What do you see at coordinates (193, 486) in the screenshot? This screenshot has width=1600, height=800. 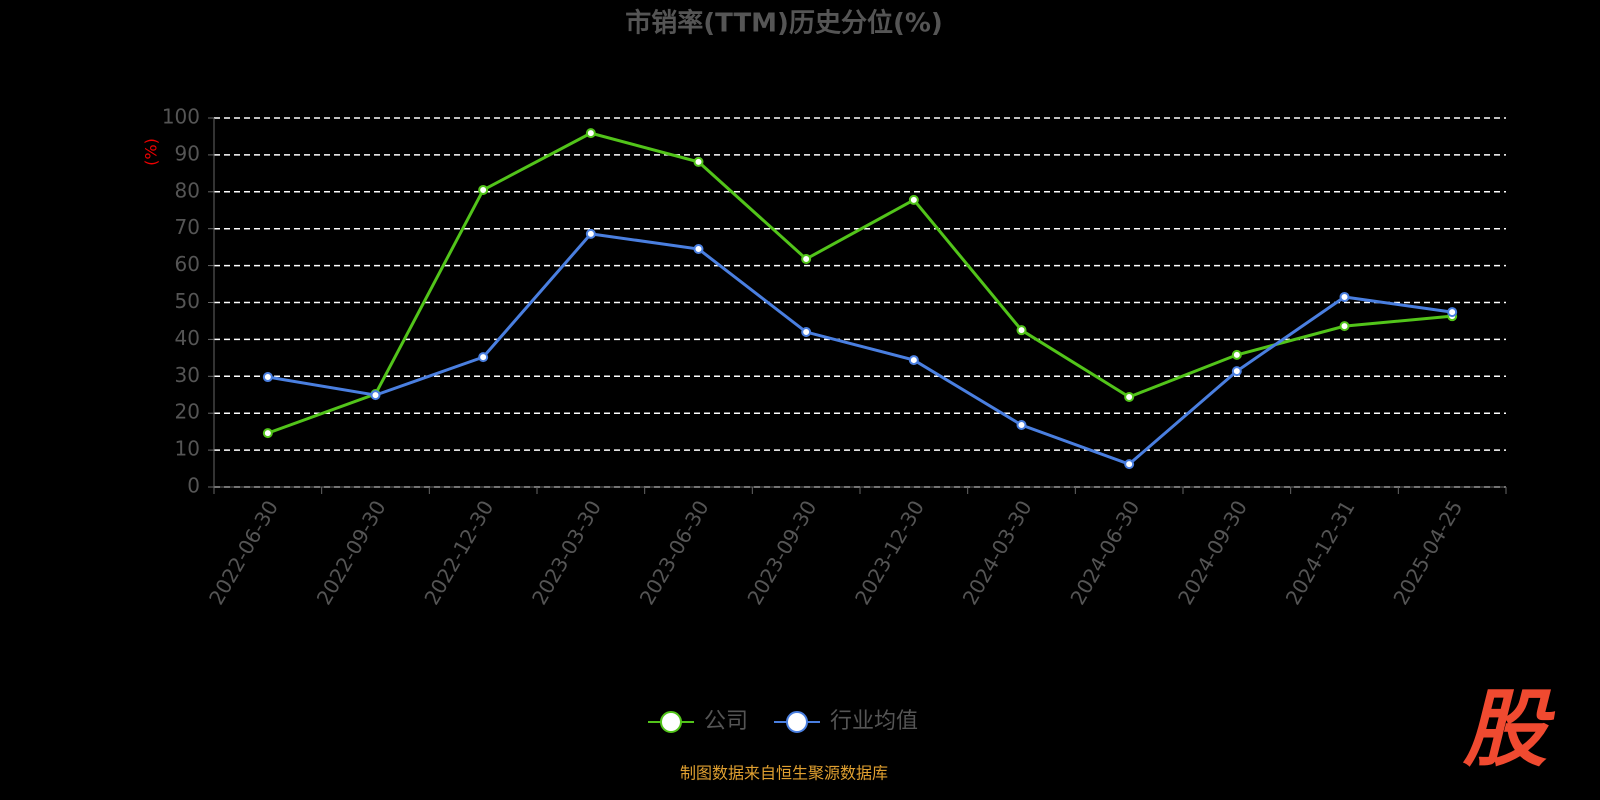 I see `y-tick-label: 0` at bounding box center [193, 486].